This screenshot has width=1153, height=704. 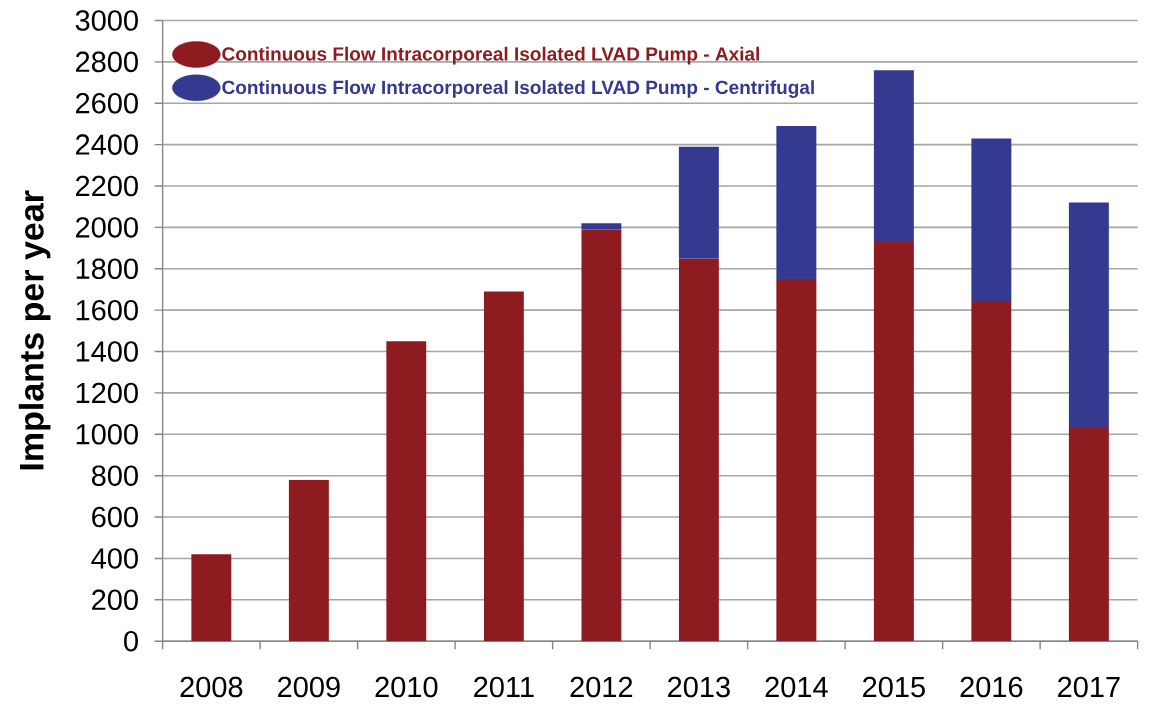 I want to click on x-tick-label: 2016, so click(x=991, y=687).